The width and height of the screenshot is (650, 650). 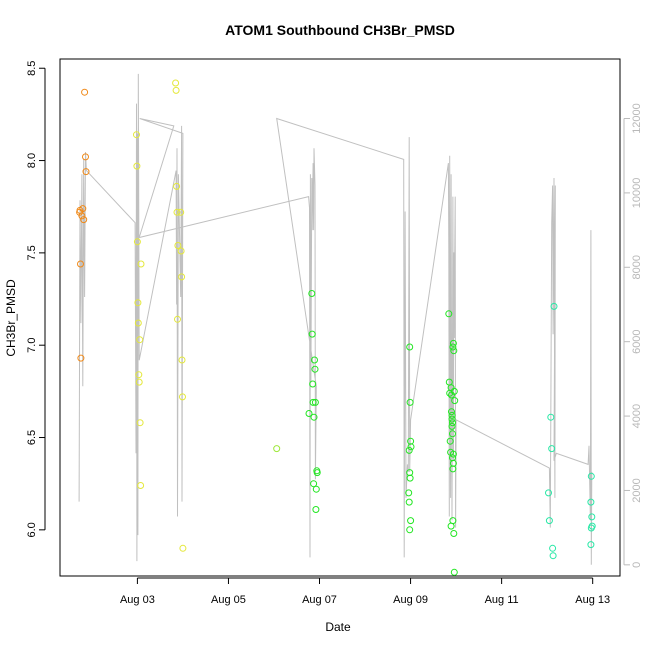 What do you see at coordinates (32, 345) in the screenshot?
I see `y-tick-label: 7.0` at bounding box center [32, 345].